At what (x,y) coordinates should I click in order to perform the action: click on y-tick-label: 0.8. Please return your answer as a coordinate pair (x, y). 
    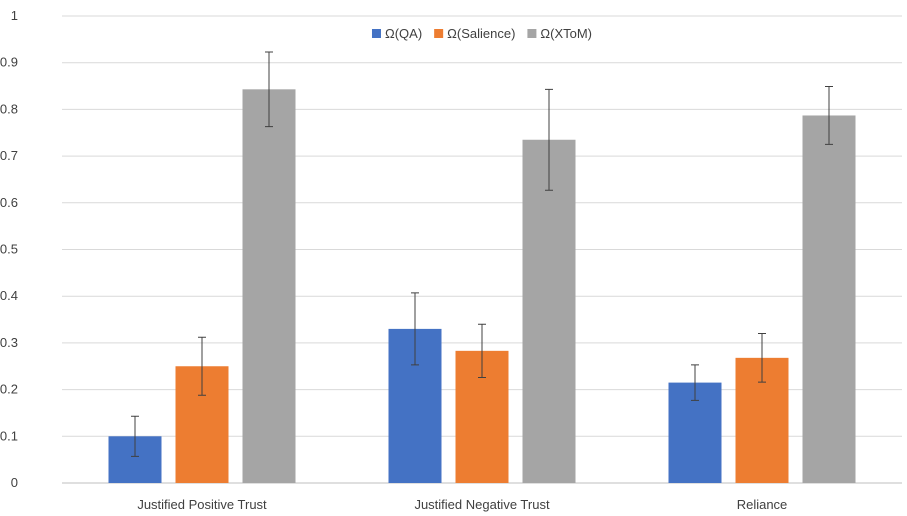
    Looking at the image, I should click on (9, 108).